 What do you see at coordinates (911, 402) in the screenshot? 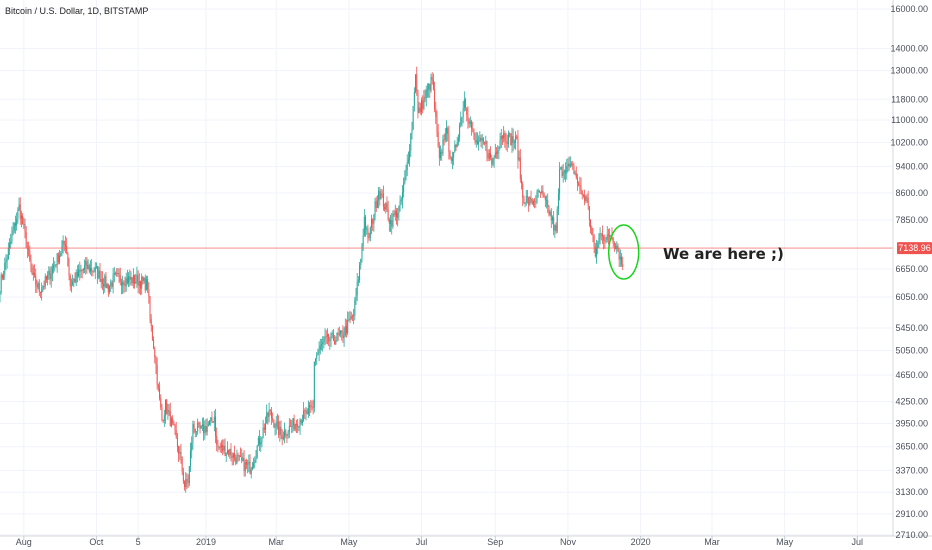
I see `y-tick-label: 4250.00` at bounding box center [911, 402].